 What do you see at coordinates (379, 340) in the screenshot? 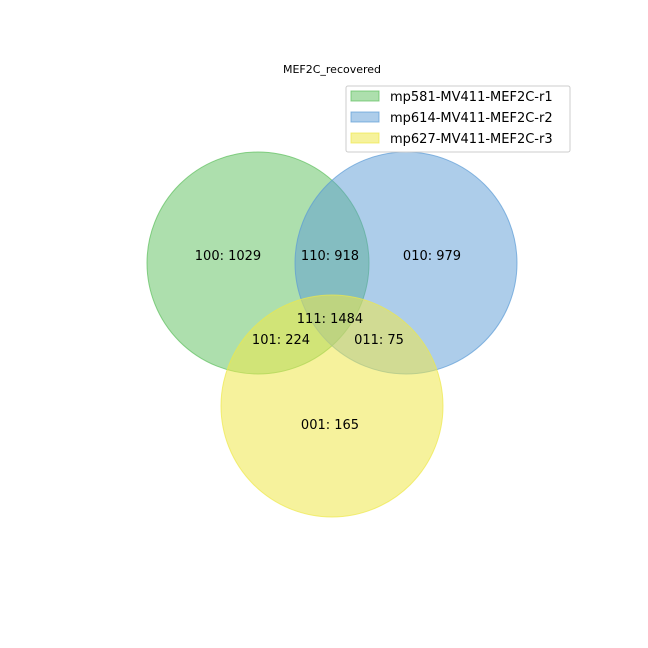
I see `region-label-011: 011: 75` at bounding box center [379, 340].